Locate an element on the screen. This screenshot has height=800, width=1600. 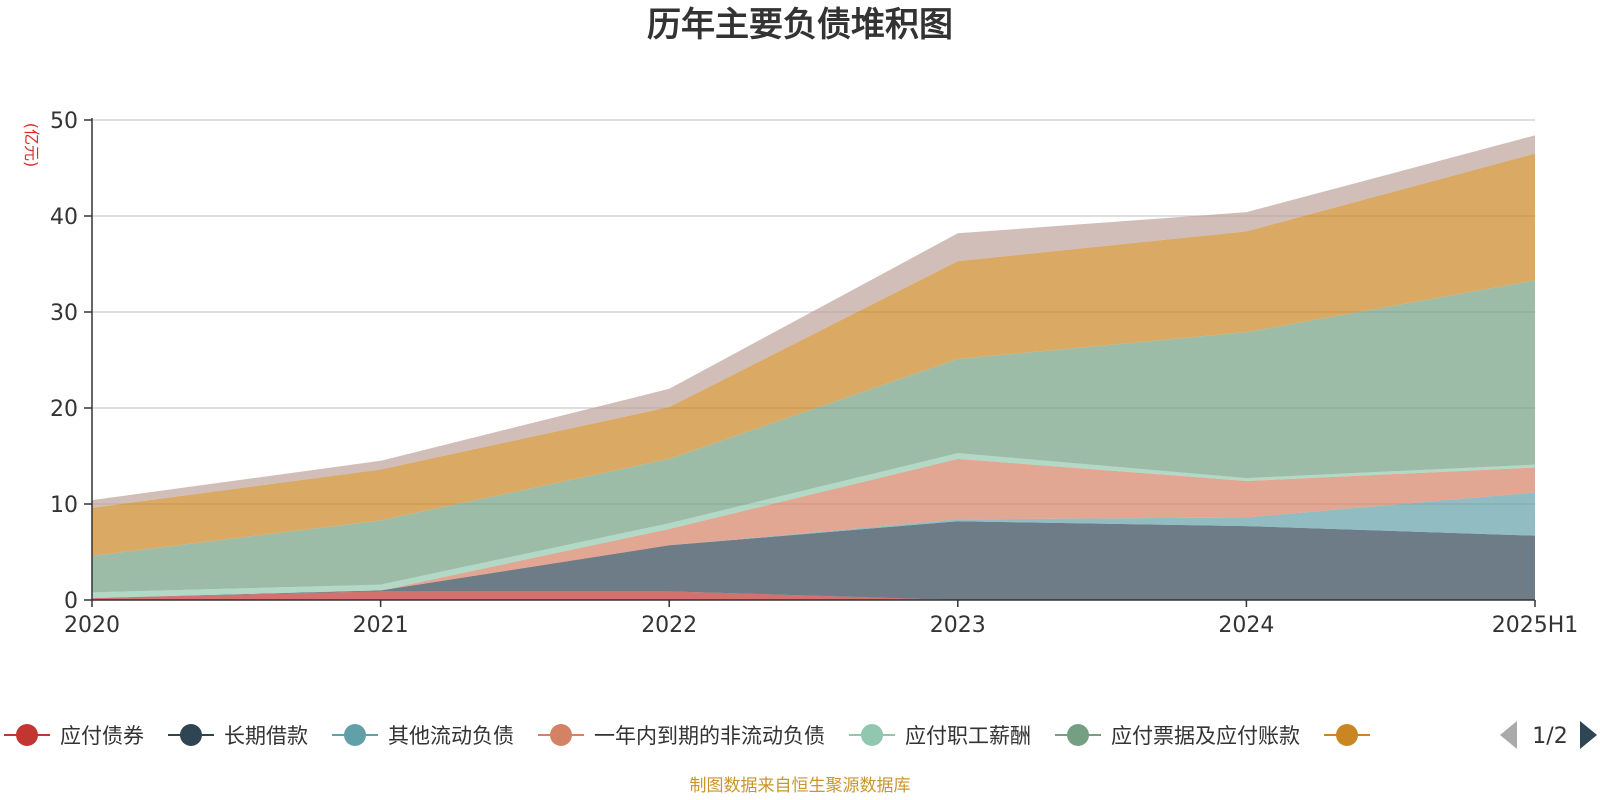
x-tick-label: 2021 is located at coordinates (381, 625).